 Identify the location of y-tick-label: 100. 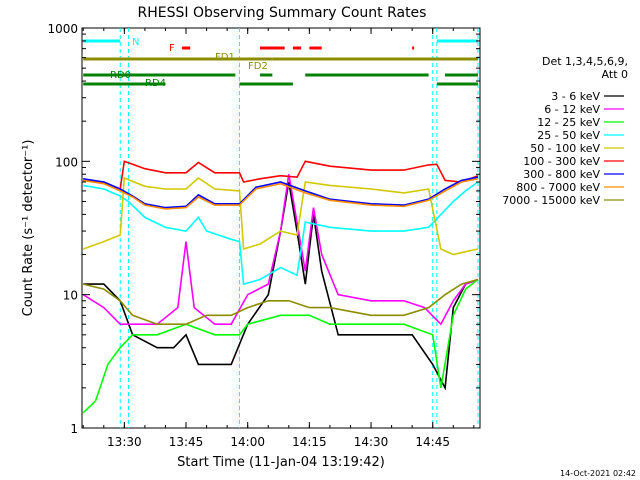
(66, 162).